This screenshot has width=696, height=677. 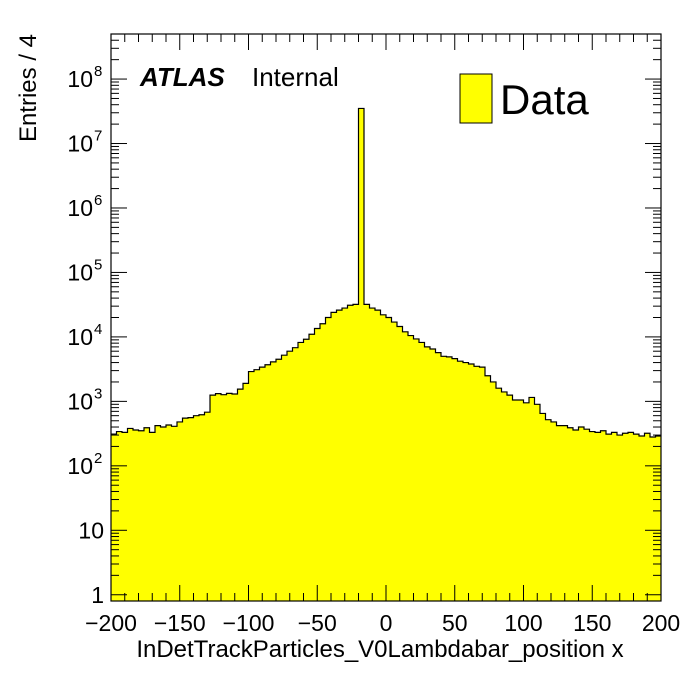 What do you see at coordinates (661, 623) in the screenshot?
I see `x-tick-label: 200` at bounding box center [661, 623].